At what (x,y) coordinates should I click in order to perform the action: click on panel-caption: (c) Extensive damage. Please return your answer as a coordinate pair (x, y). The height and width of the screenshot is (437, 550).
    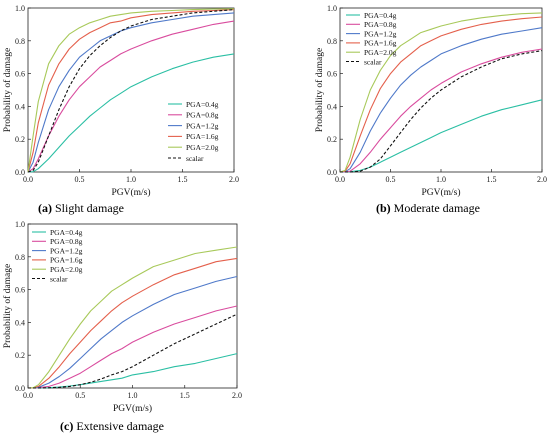
    Looking at the image, I should click on (112, 426).